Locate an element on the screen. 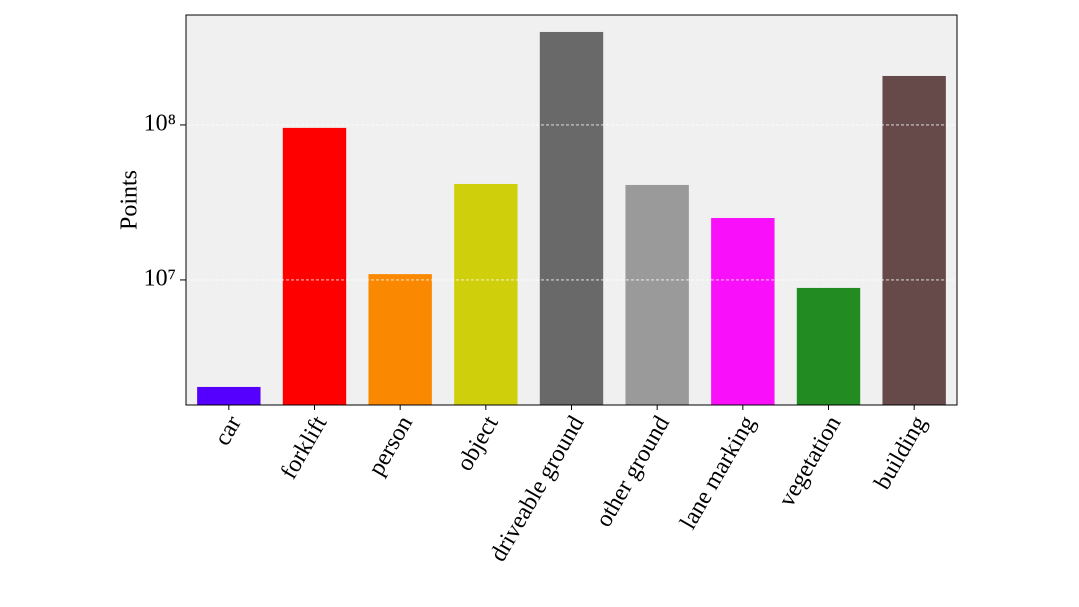  x-tick-label: vegetation is located at coordinates (810, 462).